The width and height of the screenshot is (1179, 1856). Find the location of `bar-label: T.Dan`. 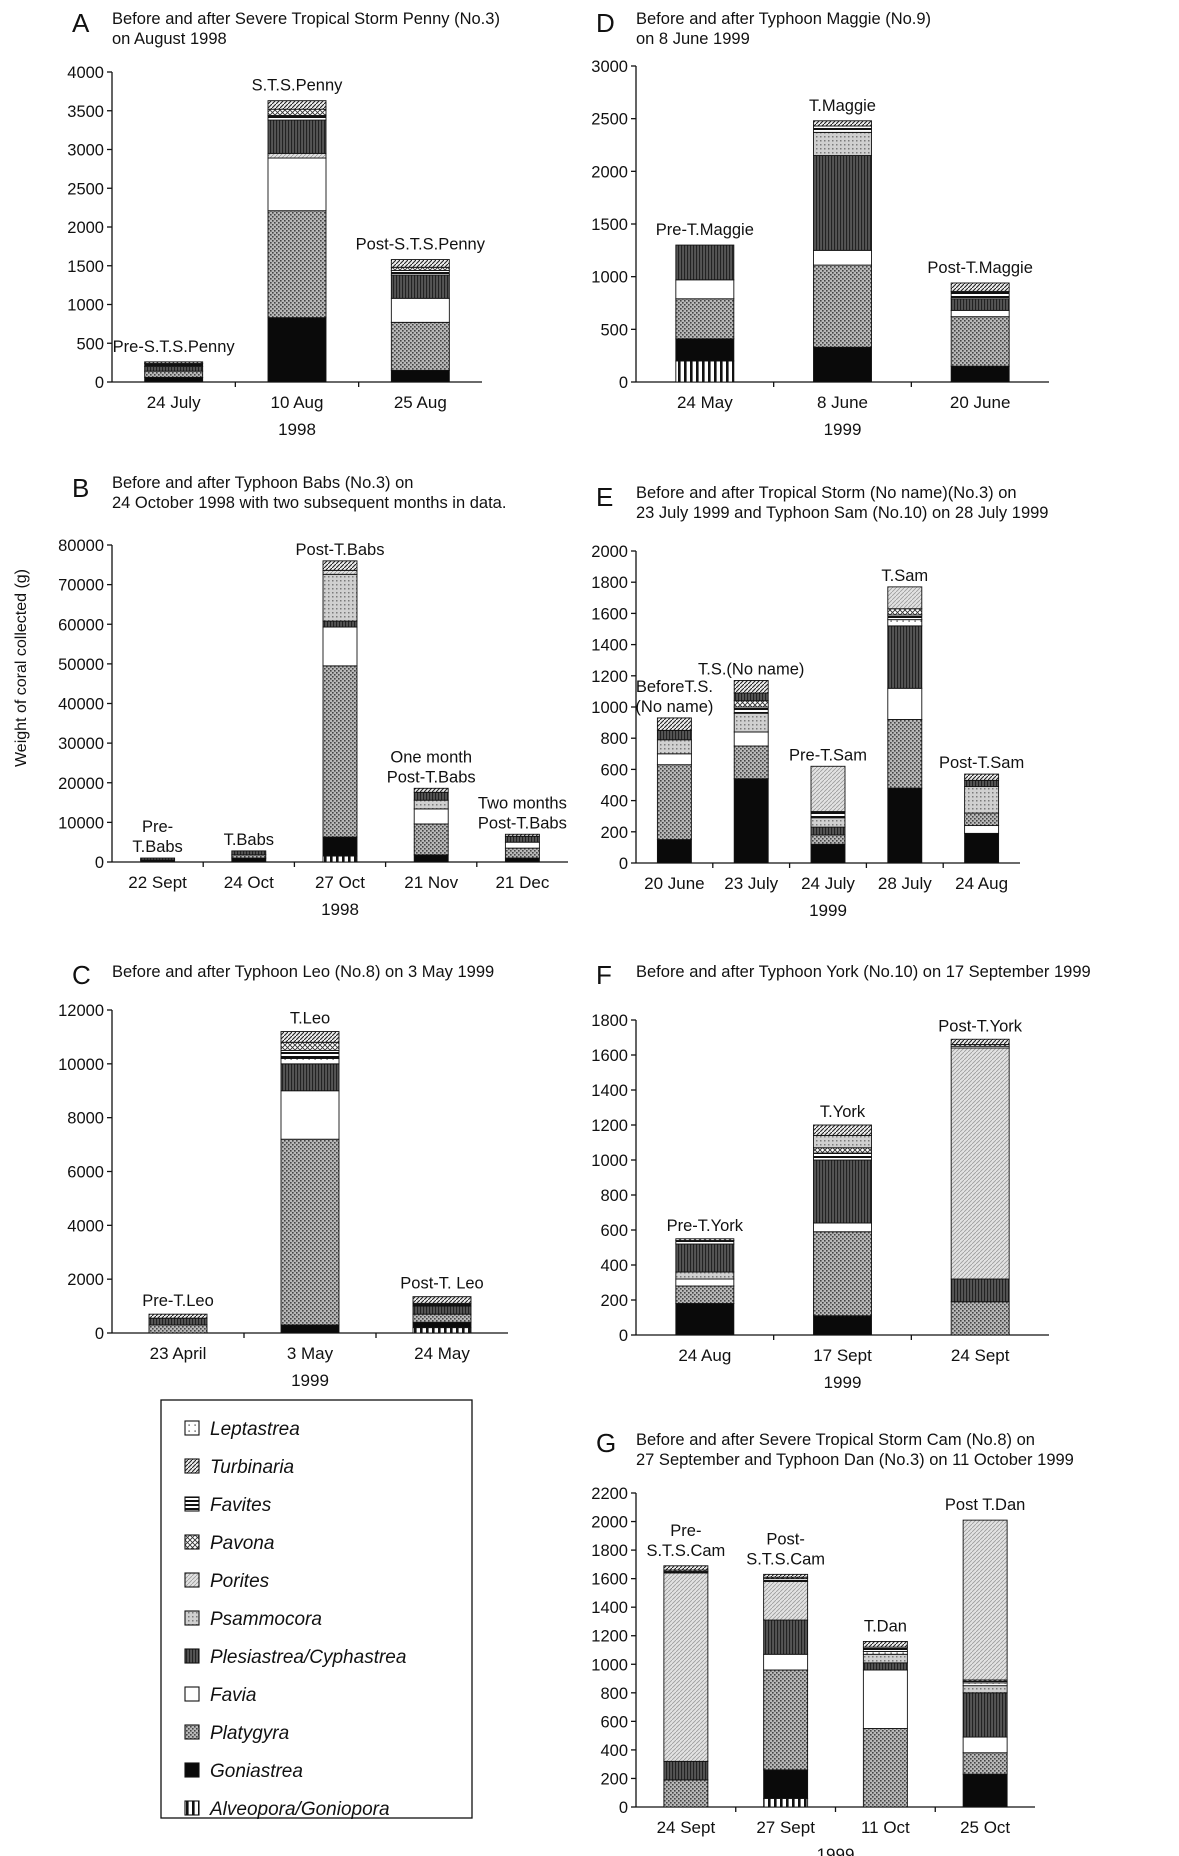

bar-label: T.Dan is located at coordinates (885, 1626).